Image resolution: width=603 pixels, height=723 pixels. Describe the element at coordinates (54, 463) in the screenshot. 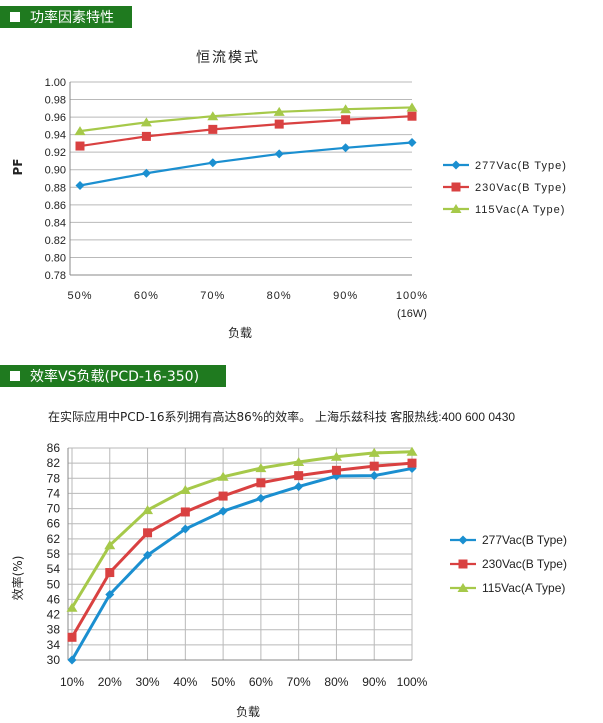

I see `y-tick-label: 82` at that location.